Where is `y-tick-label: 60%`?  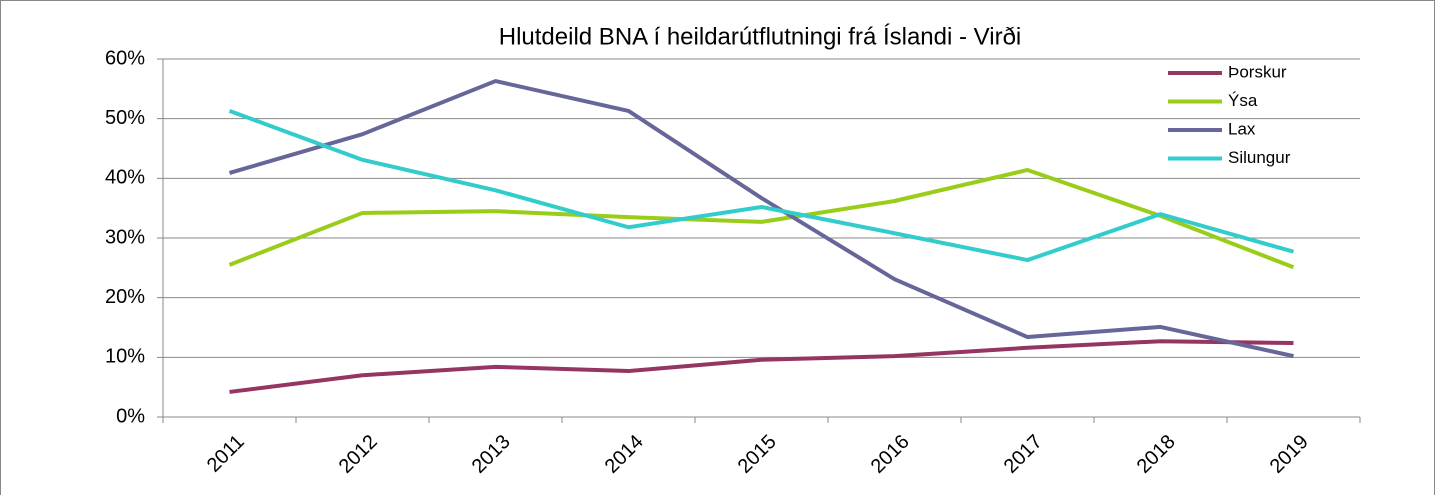 y-tick-label: 60% is located at coordinates (125, 58).